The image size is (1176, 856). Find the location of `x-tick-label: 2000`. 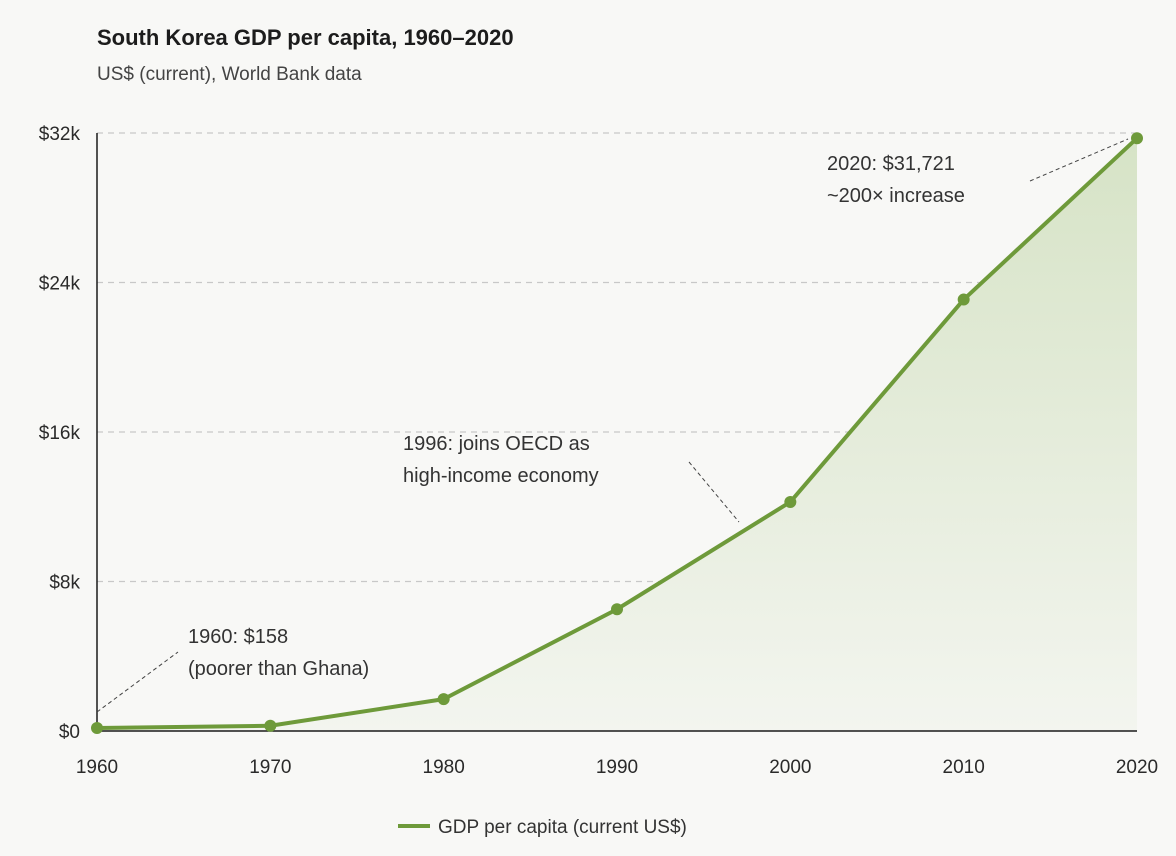

x-tick-label: 2000 is located at coordinates (790, 767).